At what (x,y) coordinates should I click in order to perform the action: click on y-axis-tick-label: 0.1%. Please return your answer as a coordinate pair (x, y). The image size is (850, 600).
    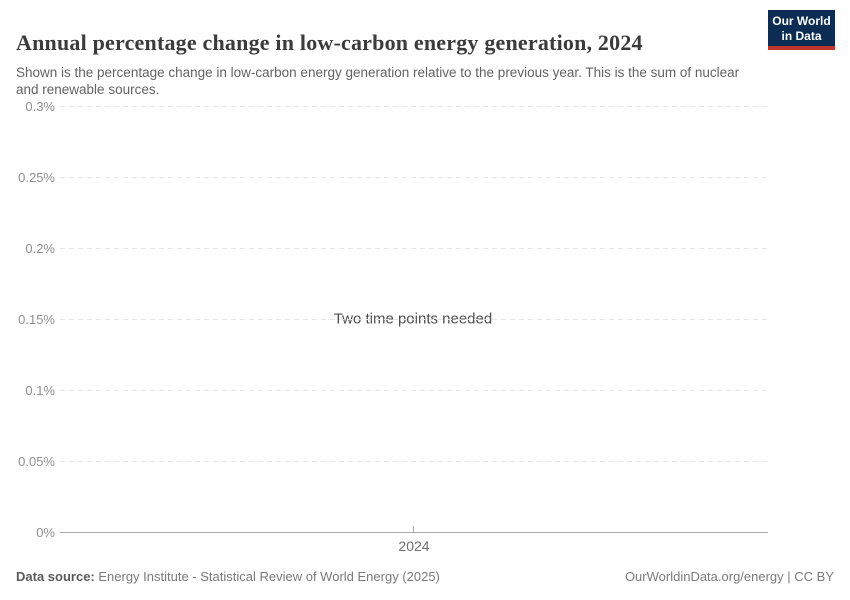
    Looking at the image, I should click on (40, 390).